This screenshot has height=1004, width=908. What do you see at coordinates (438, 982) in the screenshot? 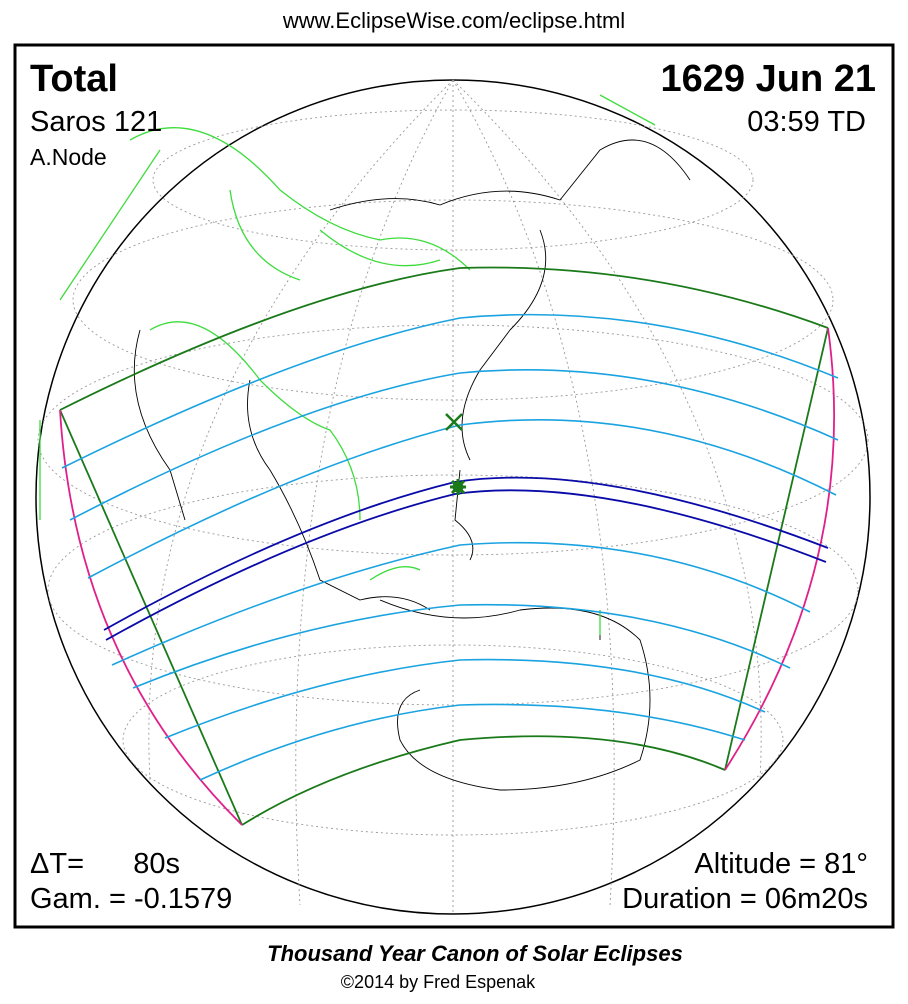
I see `copyright: ©2014 by Fred Espenak` at bounding box center [438, 982].